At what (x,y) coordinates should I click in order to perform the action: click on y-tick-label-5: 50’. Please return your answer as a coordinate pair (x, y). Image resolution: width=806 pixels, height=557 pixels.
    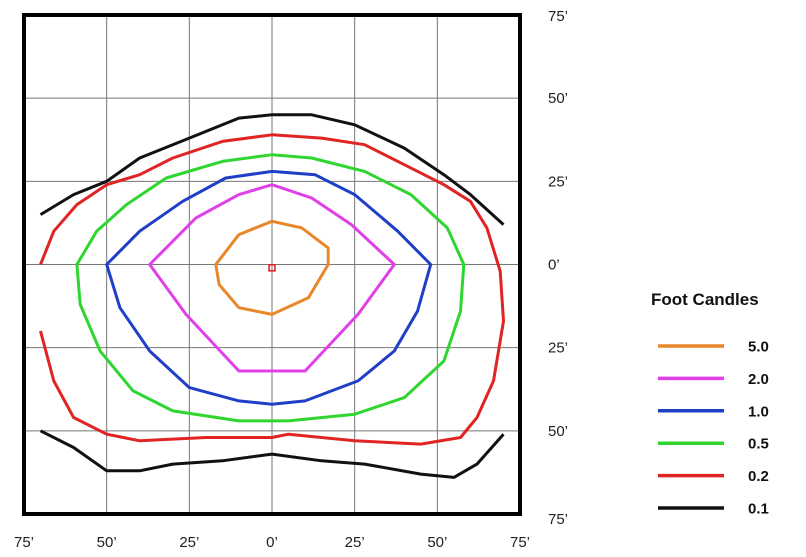
    Looking at the image, I should click on (558, 431).